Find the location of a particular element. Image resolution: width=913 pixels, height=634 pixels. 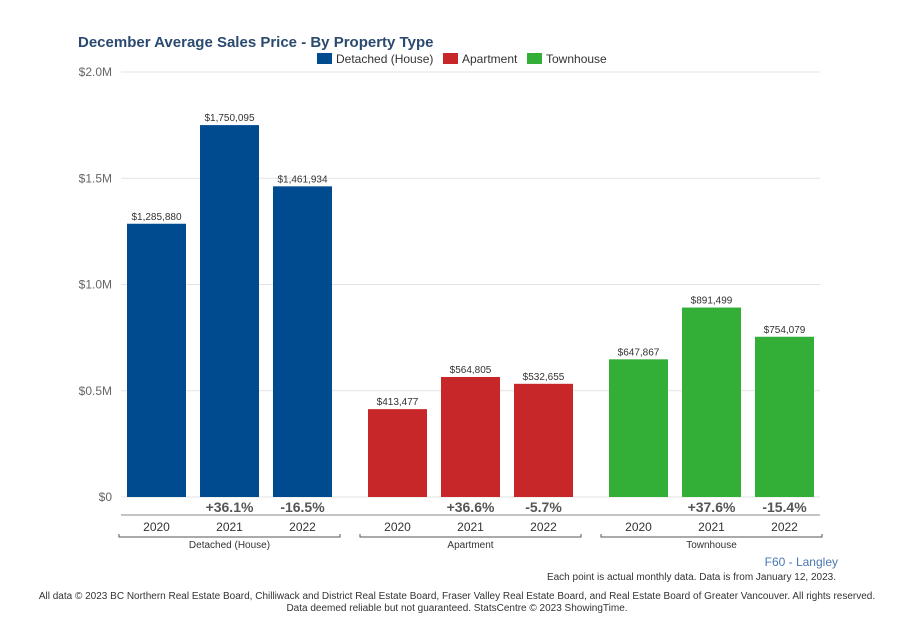

legend-label: Apartment is located at coordinates (490, 59).